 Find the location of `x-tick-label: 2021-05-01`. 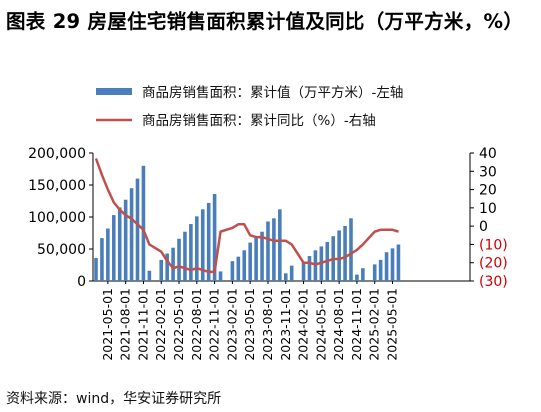

x-tick-label: 2021-05-01 is located at coordinates (107, 324).